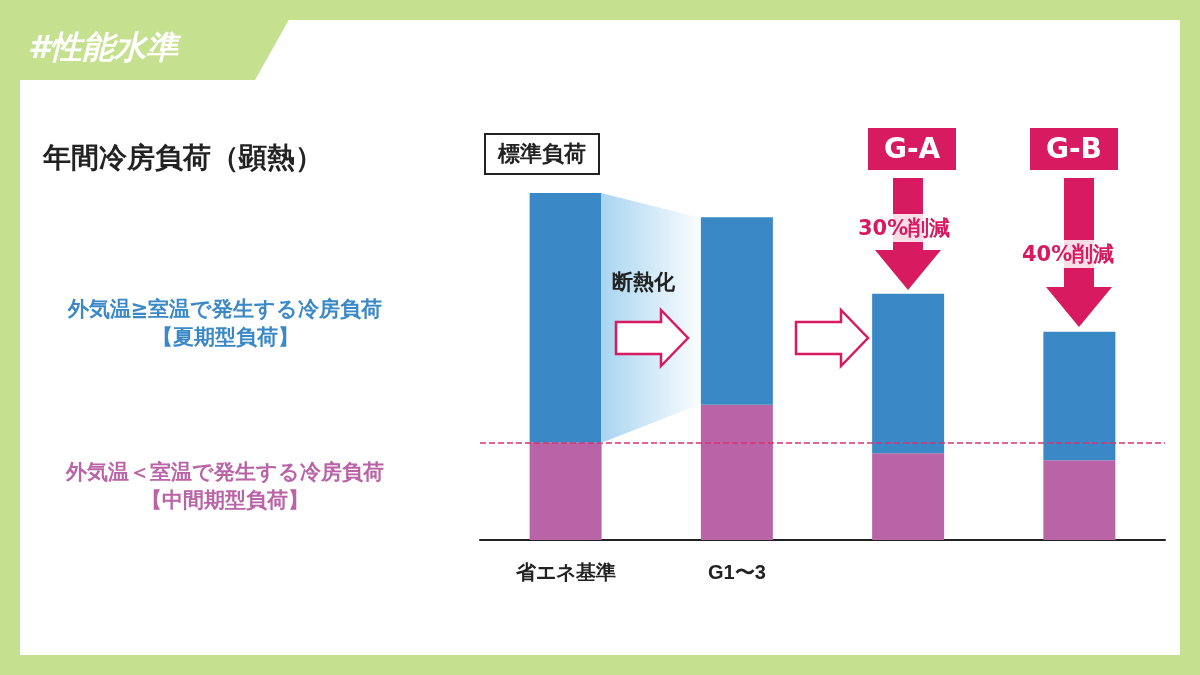 The height and width of the screenshot is (675, 1200). Describe the element at coordinates (225, 324) in the screenshot. I see `text: 外気温≧室温で発生する冷房負荷【夏期型負荷】` at that location.